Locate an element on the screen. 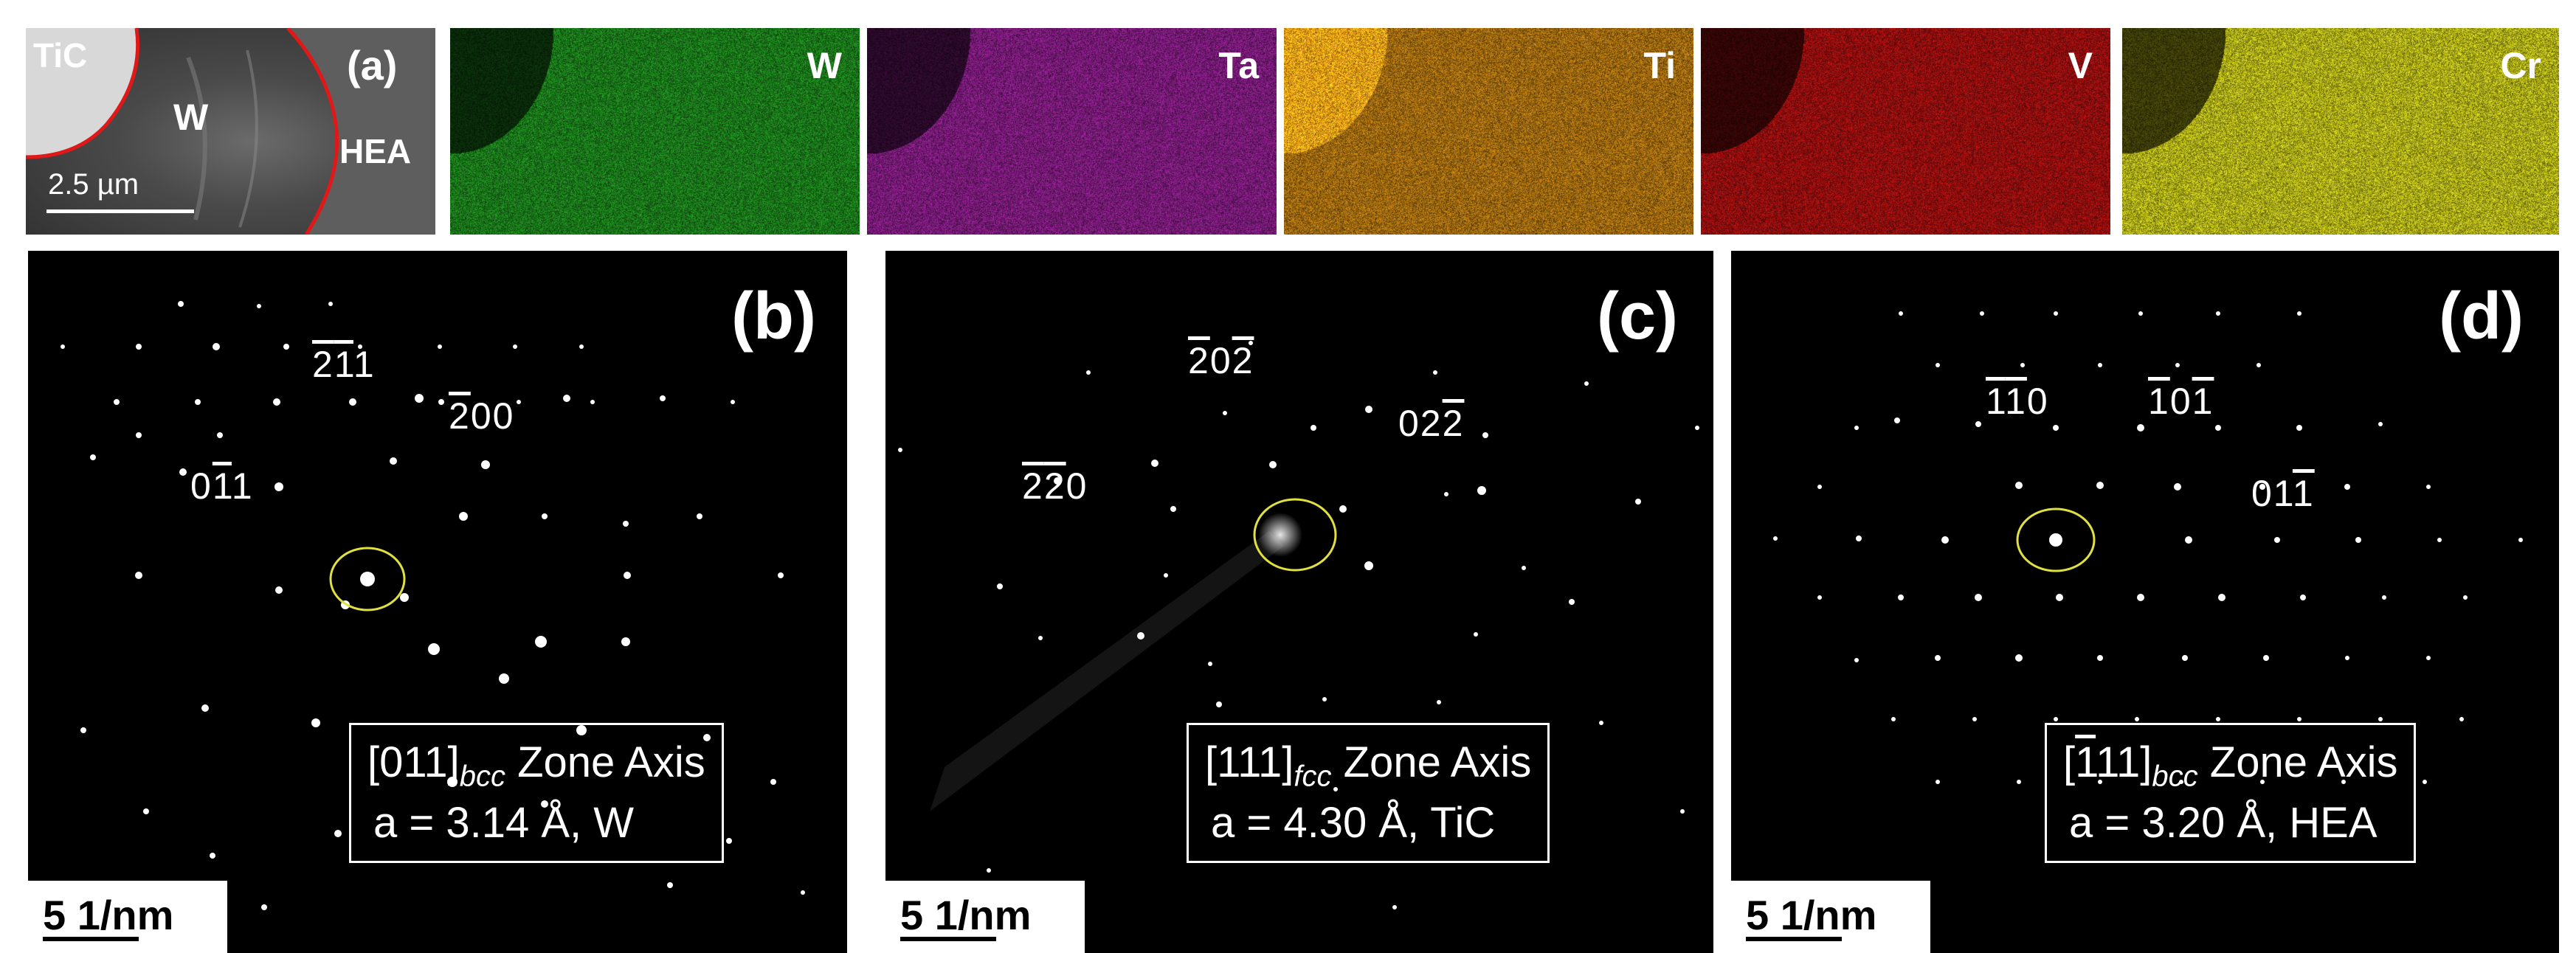 Image resolution: width=2576 pixels, height=953 pixels. hkl-label: 022 is located at coordinates (1431, 423).